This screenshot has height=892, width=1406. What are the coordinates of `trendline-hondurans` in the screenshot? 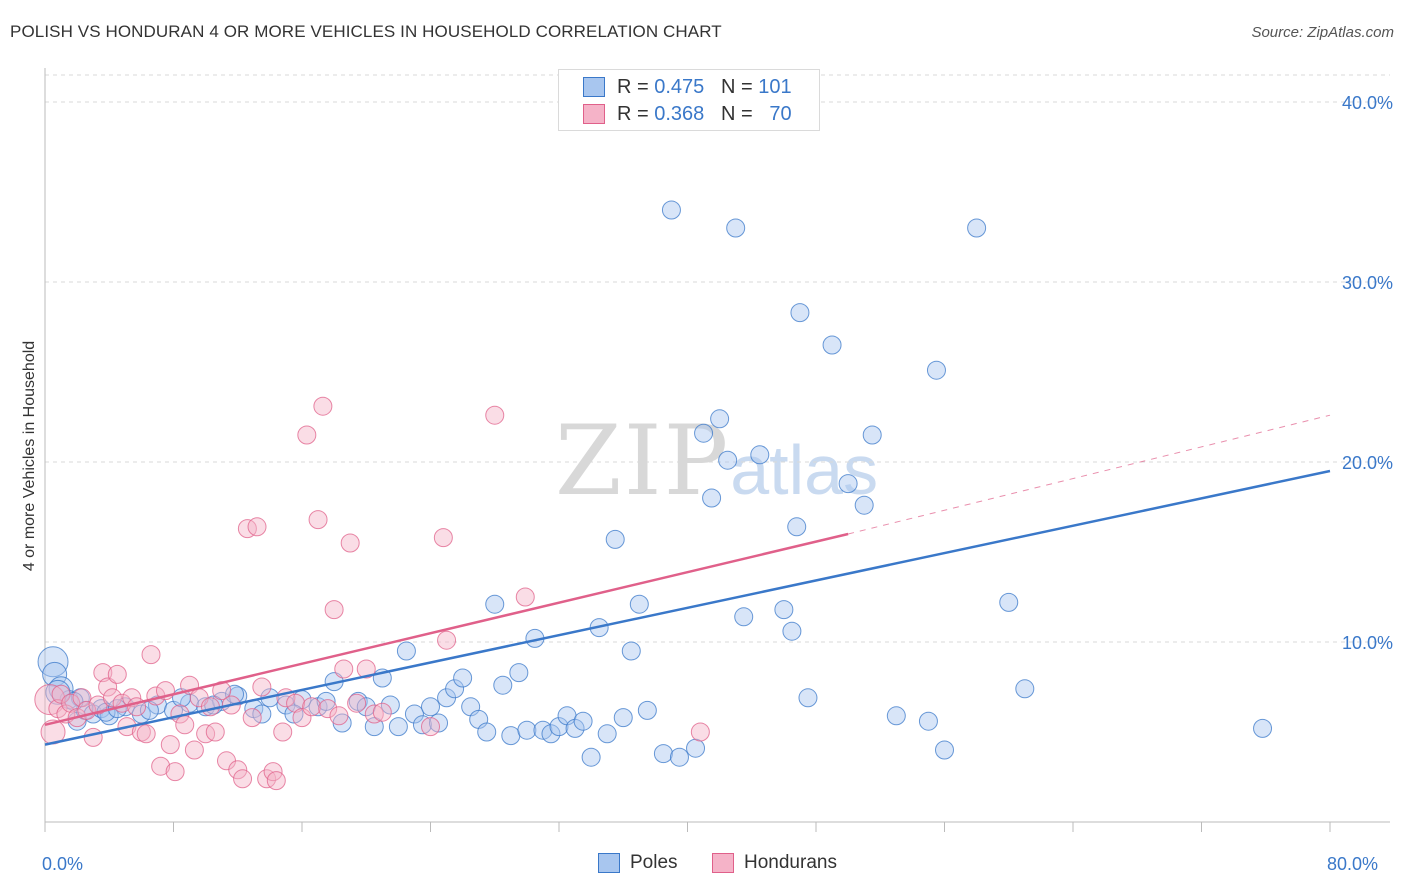 It's located at (446, 629).